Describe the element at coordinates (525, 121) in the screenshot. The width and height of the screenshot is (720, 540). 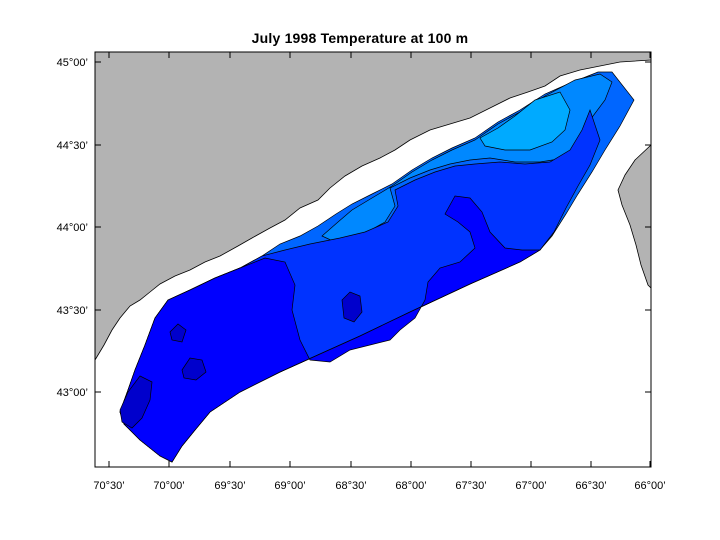
I see `temperature-band-lightest` at that location.